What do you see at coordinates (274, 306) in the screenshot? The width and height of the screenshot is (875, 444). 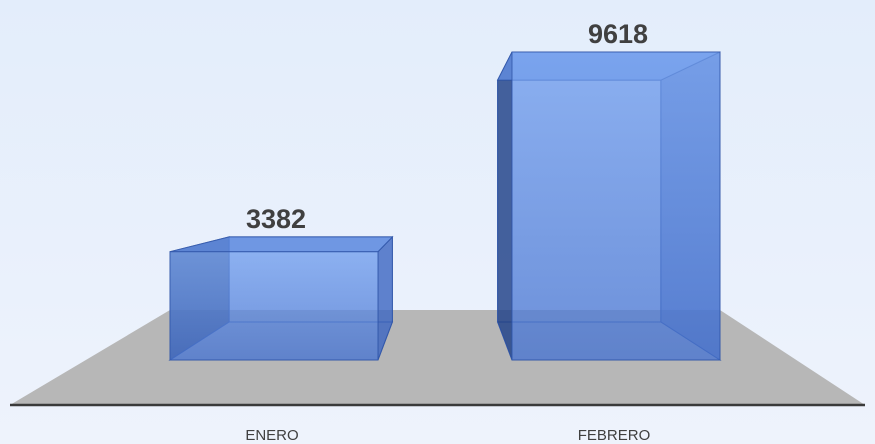 I see `bar-front` at bounding box center [274, 306].